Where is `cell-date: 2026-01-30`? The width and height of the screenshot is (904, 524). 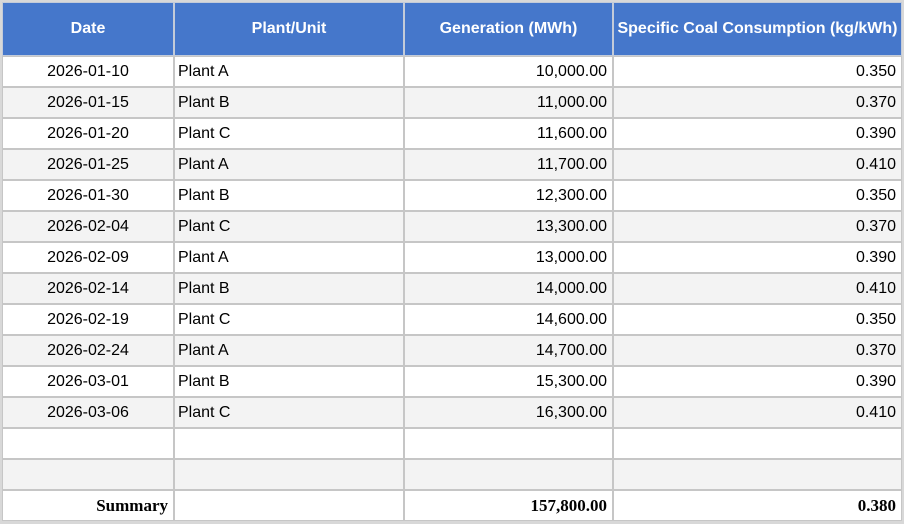
cell-date: 2026-01-30 is located at coordinates (88, 195).